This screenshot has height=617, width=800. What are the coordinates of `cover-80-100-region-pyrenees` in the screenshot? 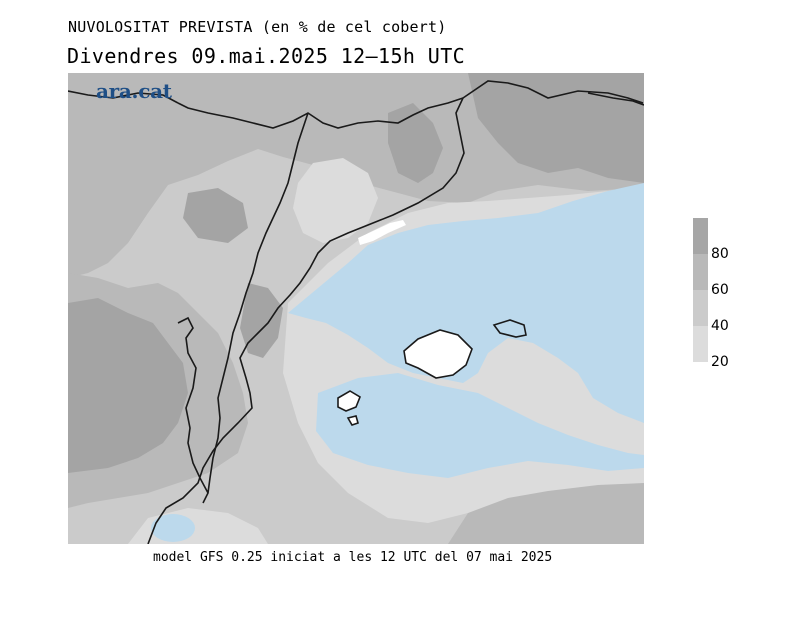 It's located at (415, 143).